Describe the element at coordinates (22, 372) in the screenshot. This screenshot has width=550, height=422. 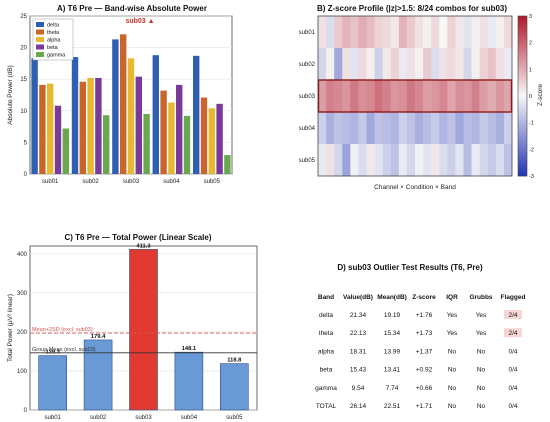
I see `panel-c-ytick: 100` at that location.